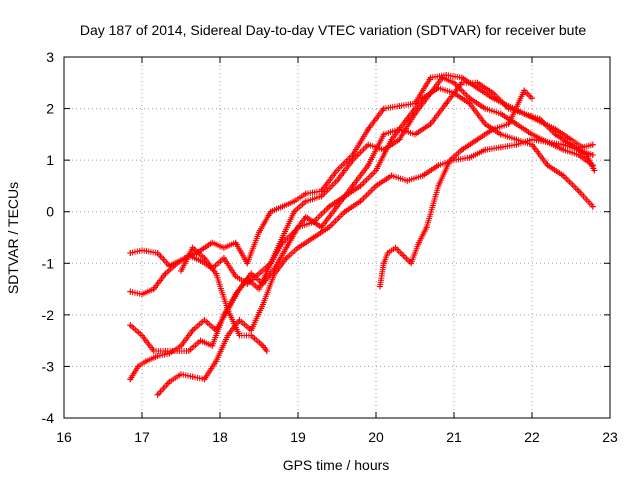 This screenshot has height=480, width=640. Describe the element at coordinates (50, 212) in the screenshot. I see `y-tick-label: 0` at that location.